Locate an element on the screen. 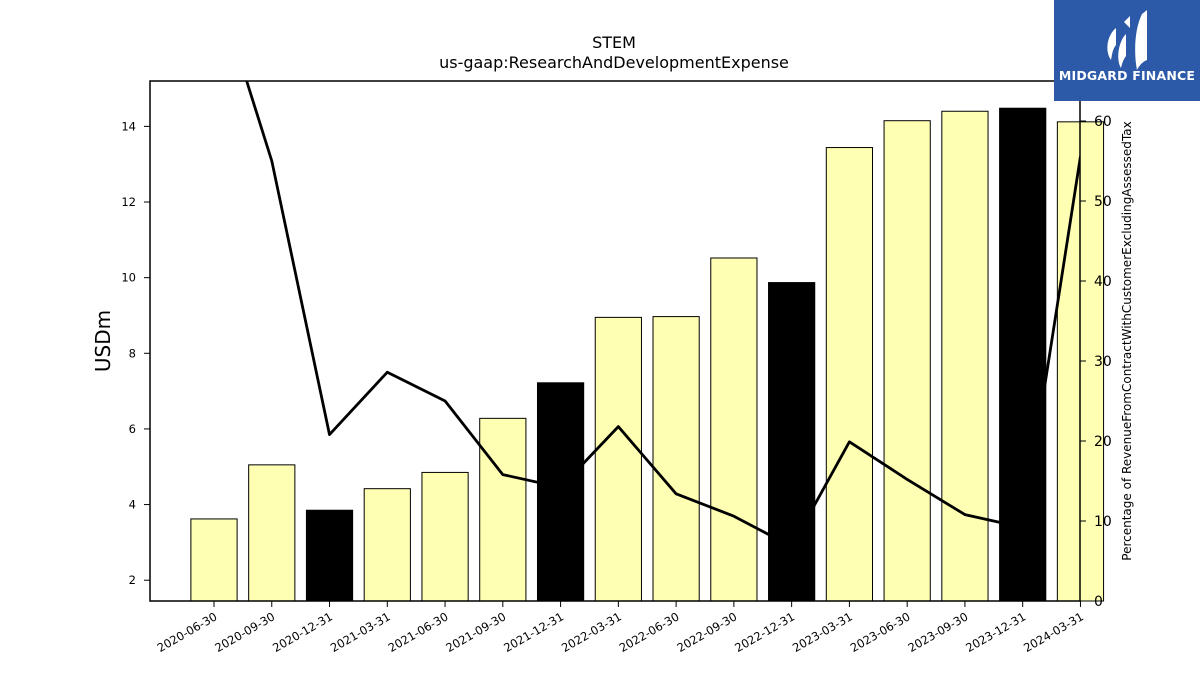 The width and height of the screenshot is (1200, 675). y-axis-label: USDm is located at coordinates (103, 341).